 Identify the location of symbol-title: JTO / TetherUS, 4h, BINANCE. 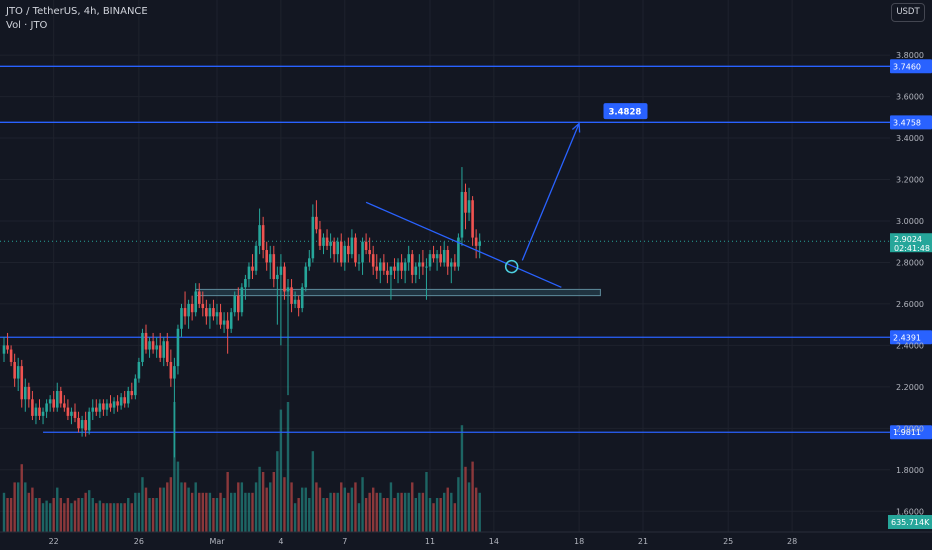
(77, 11).